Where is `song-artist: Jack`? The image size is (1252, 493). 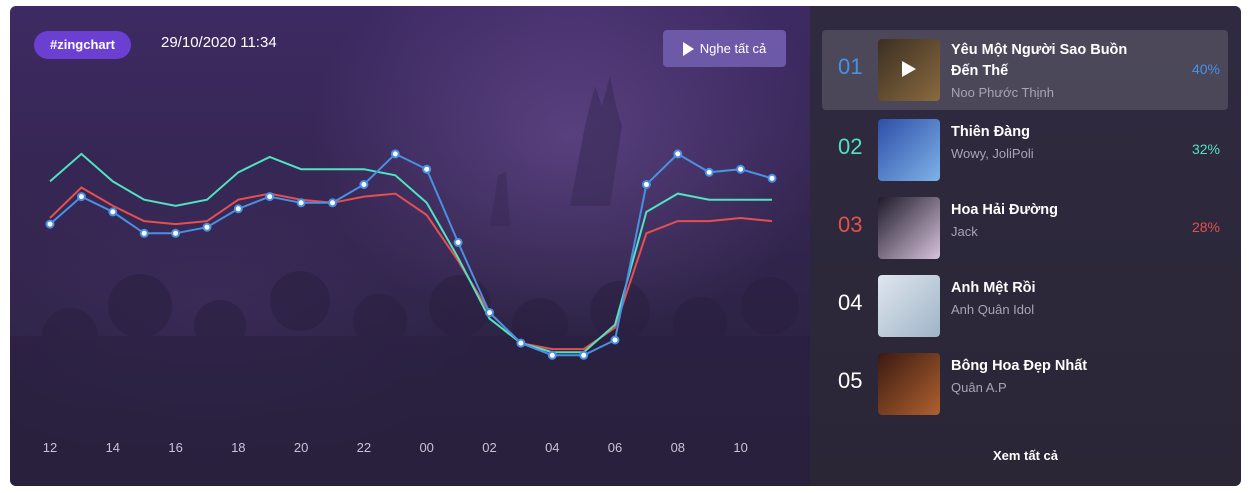
song-artist: Jack is located at coordinates (964, 231).